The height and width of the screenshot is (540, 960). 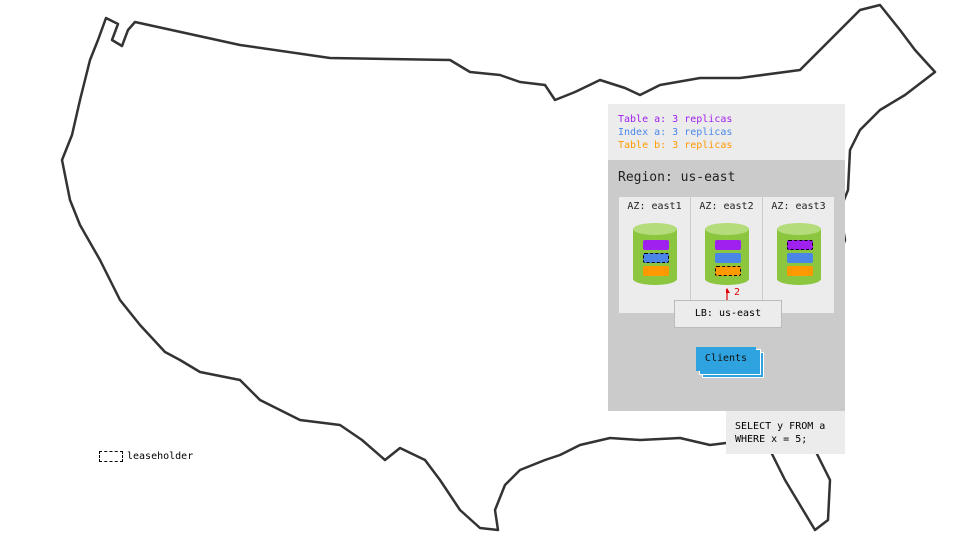 I want to click on az-east1: AZ: east1, so click(x=655, y=255).